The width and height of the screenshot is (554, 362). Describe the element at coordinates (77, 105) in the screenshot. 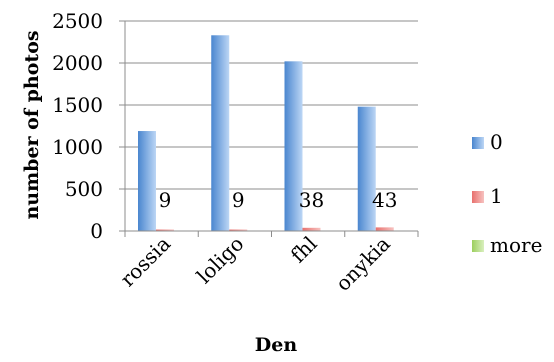

I see `y-tick-label: 1500` at that location.